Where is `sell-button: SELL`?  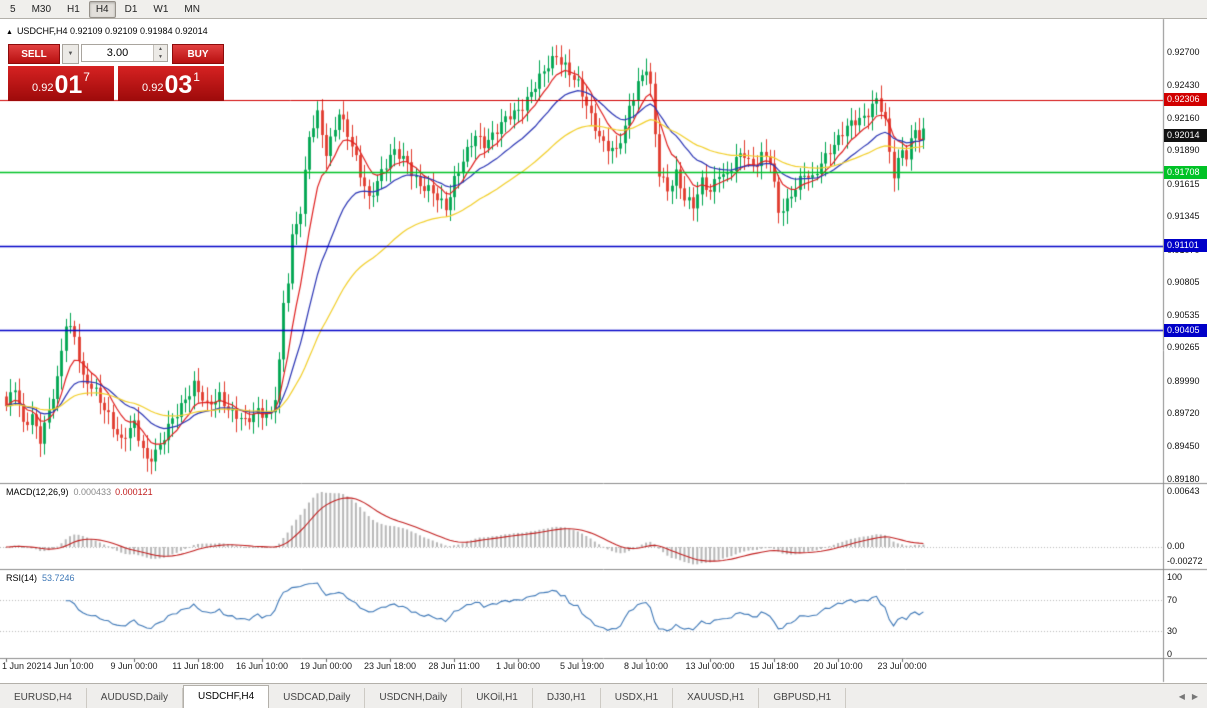
sell-button: SELL is located at coordinates (34, 54).